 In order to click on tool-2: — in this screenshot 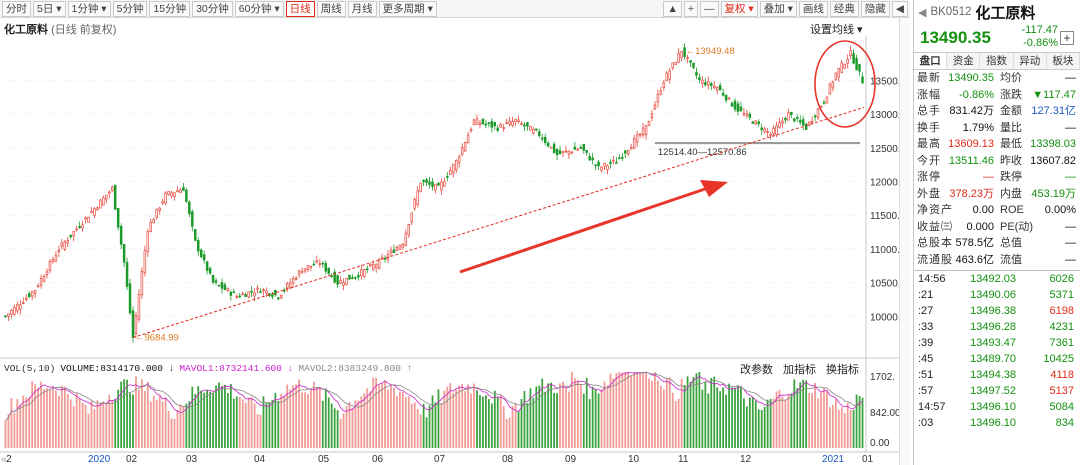, I will do `click(709, 9)`.